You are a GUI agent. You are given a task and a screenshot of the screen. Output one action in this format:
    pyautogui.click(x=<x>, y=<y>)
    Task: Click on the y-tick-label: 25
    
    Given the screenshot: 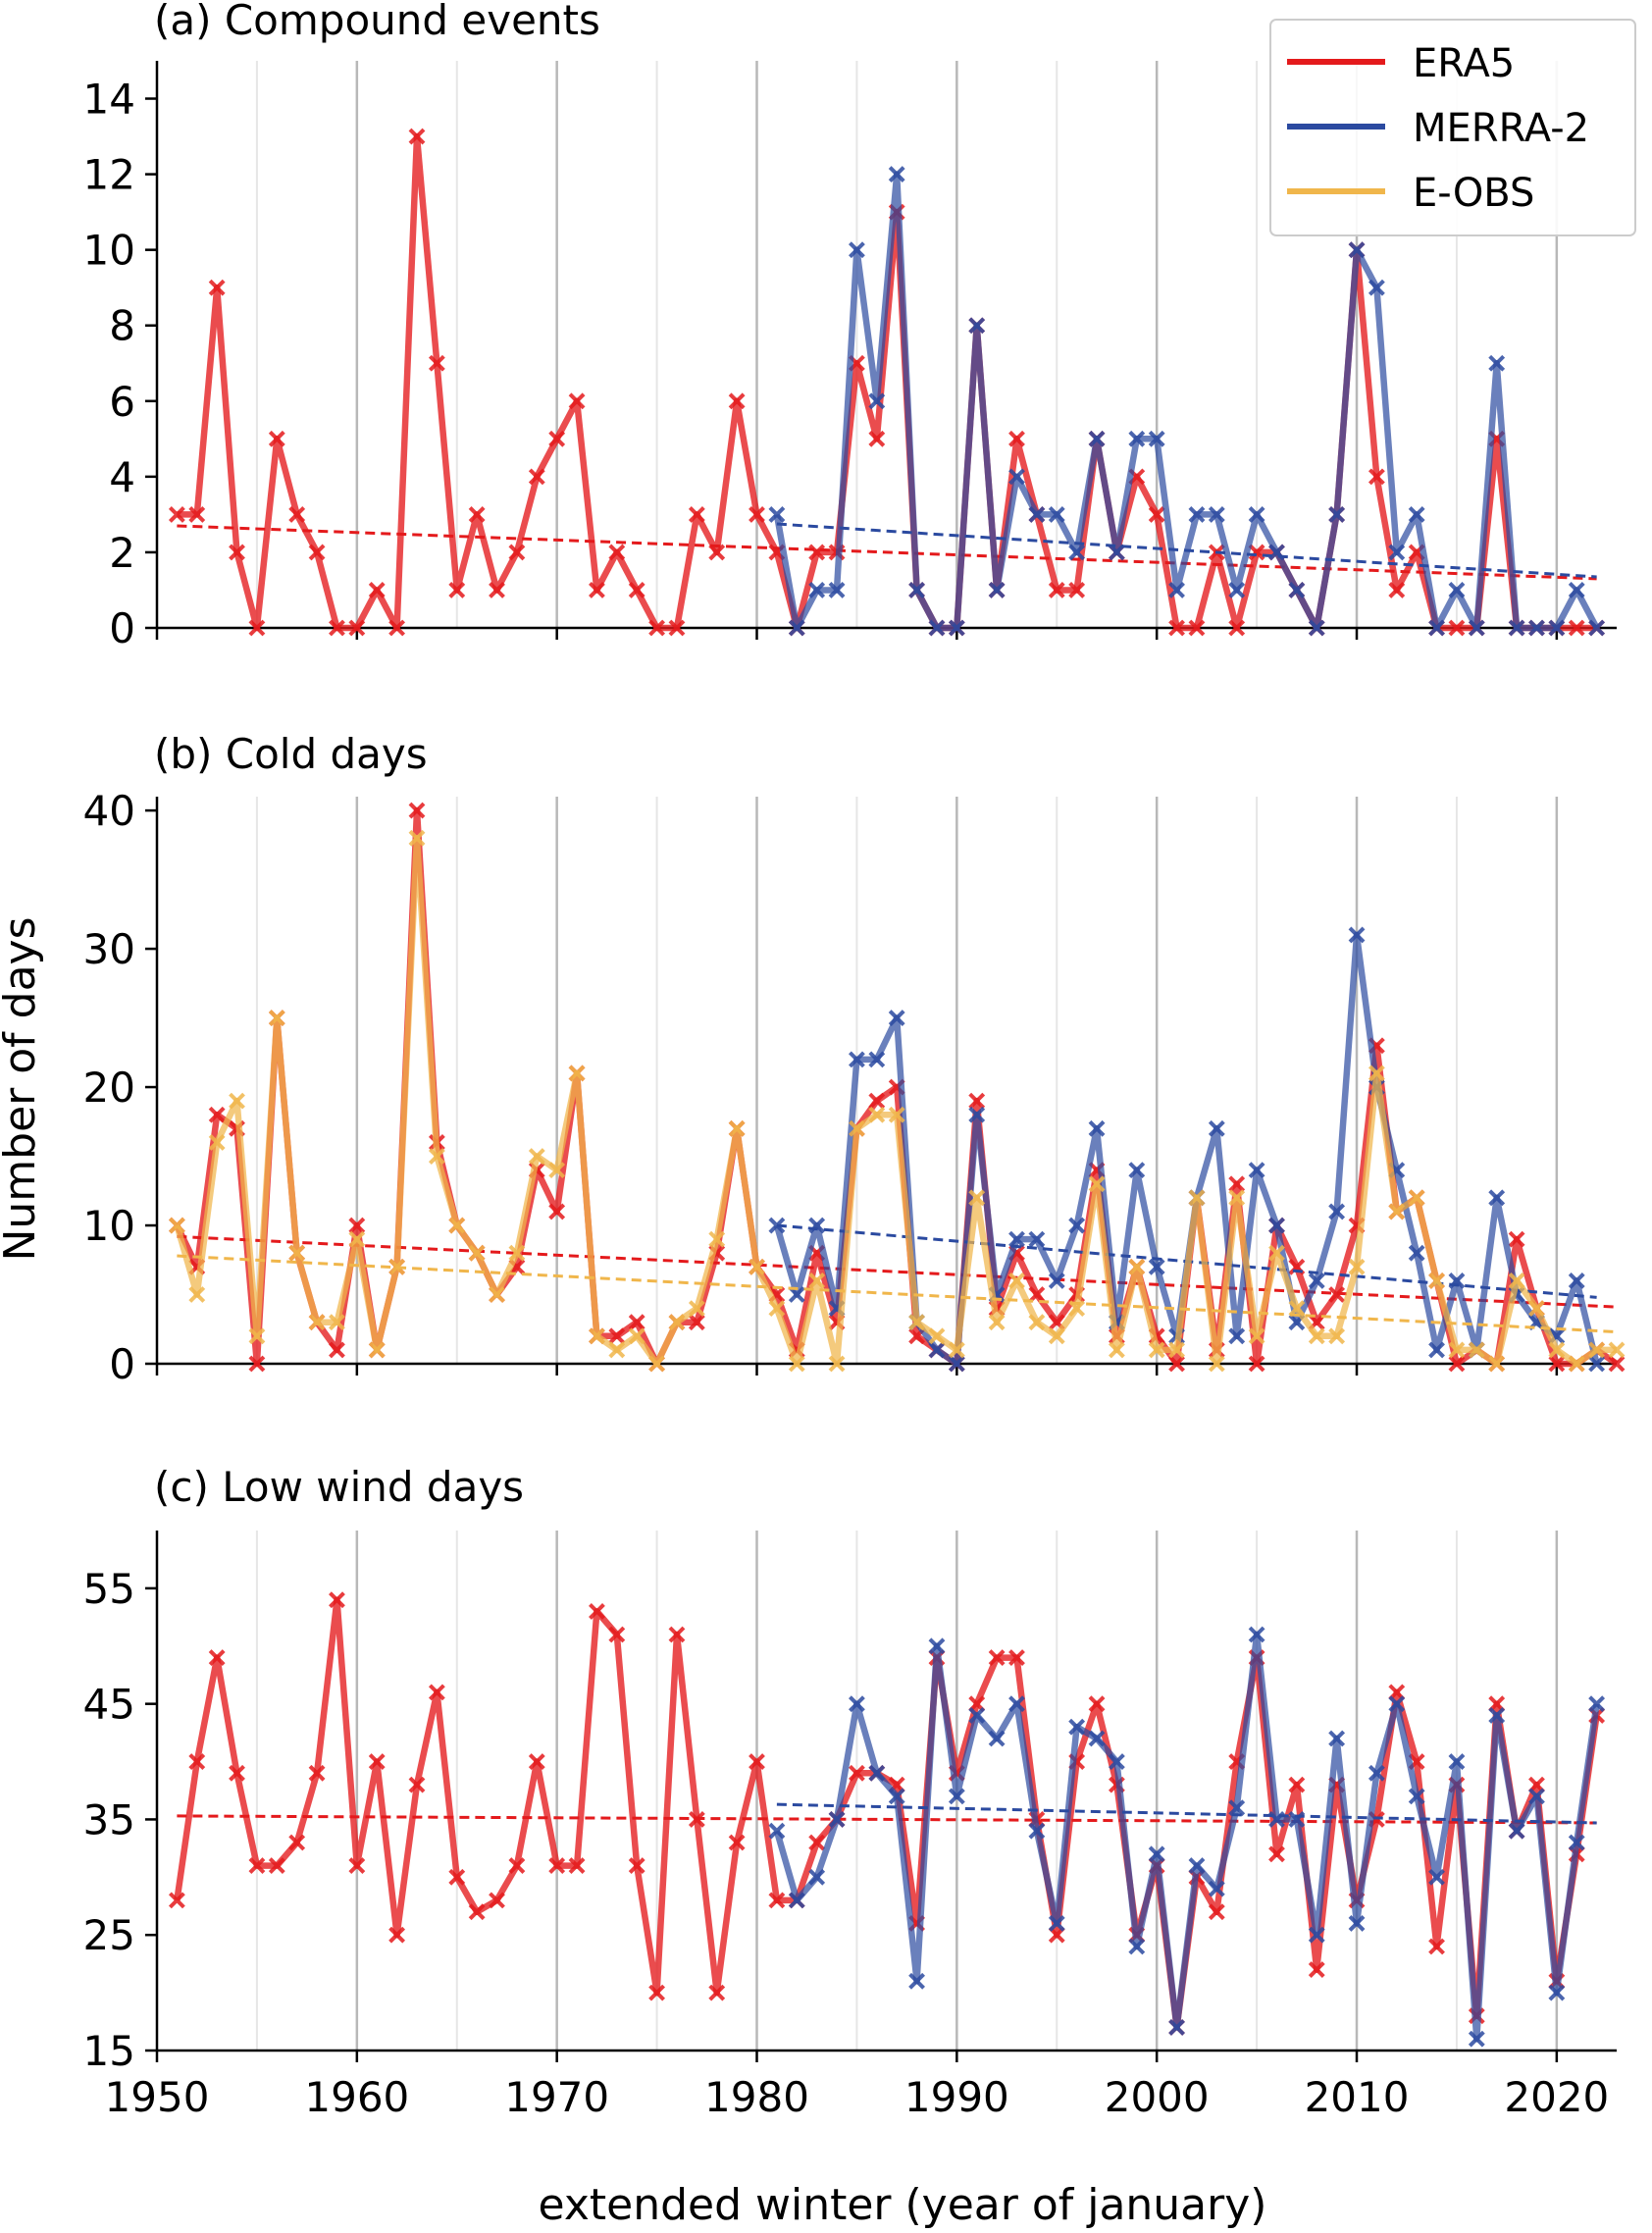 What is the action you would take?
    pyautogui.click(x=109, y=1935)
    